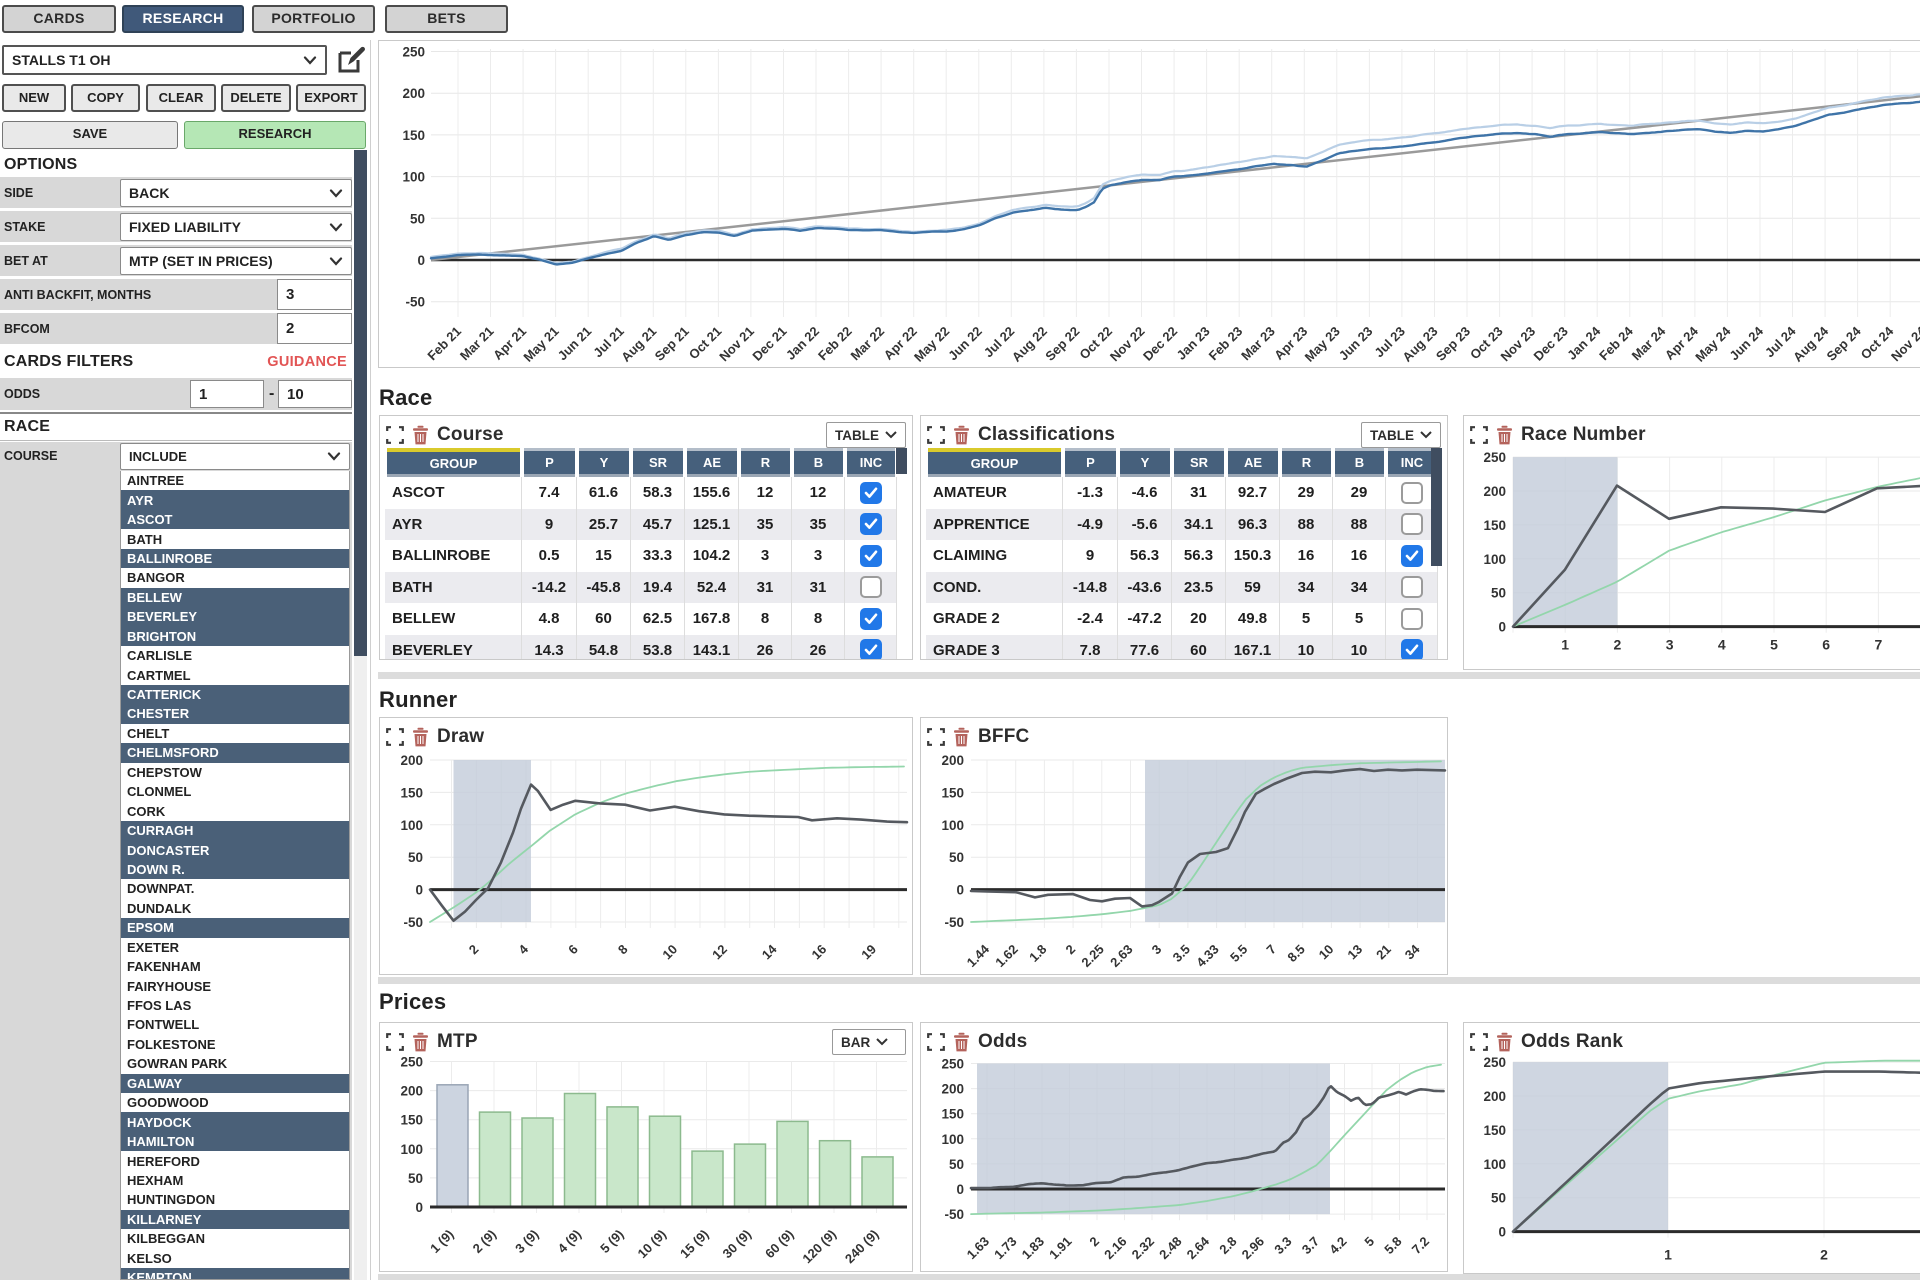 The image size is (1920, 1280). Describe the element at coordinates (1584, 343) in the screenshot. I see `svg-text: Jan 24` at that location.